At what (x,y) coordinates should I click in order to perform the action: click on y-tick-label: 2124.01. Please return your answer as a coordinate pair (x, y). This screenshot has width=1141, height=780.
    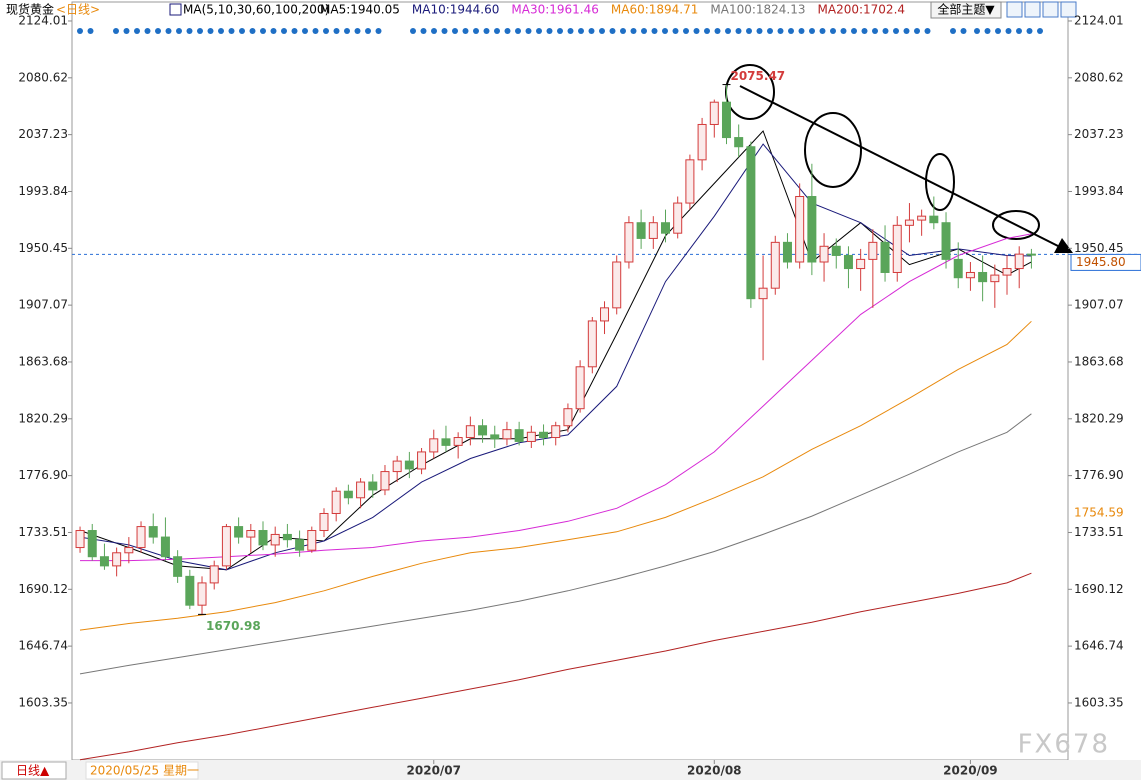
    Looking at the image, I should click on (43, 20).